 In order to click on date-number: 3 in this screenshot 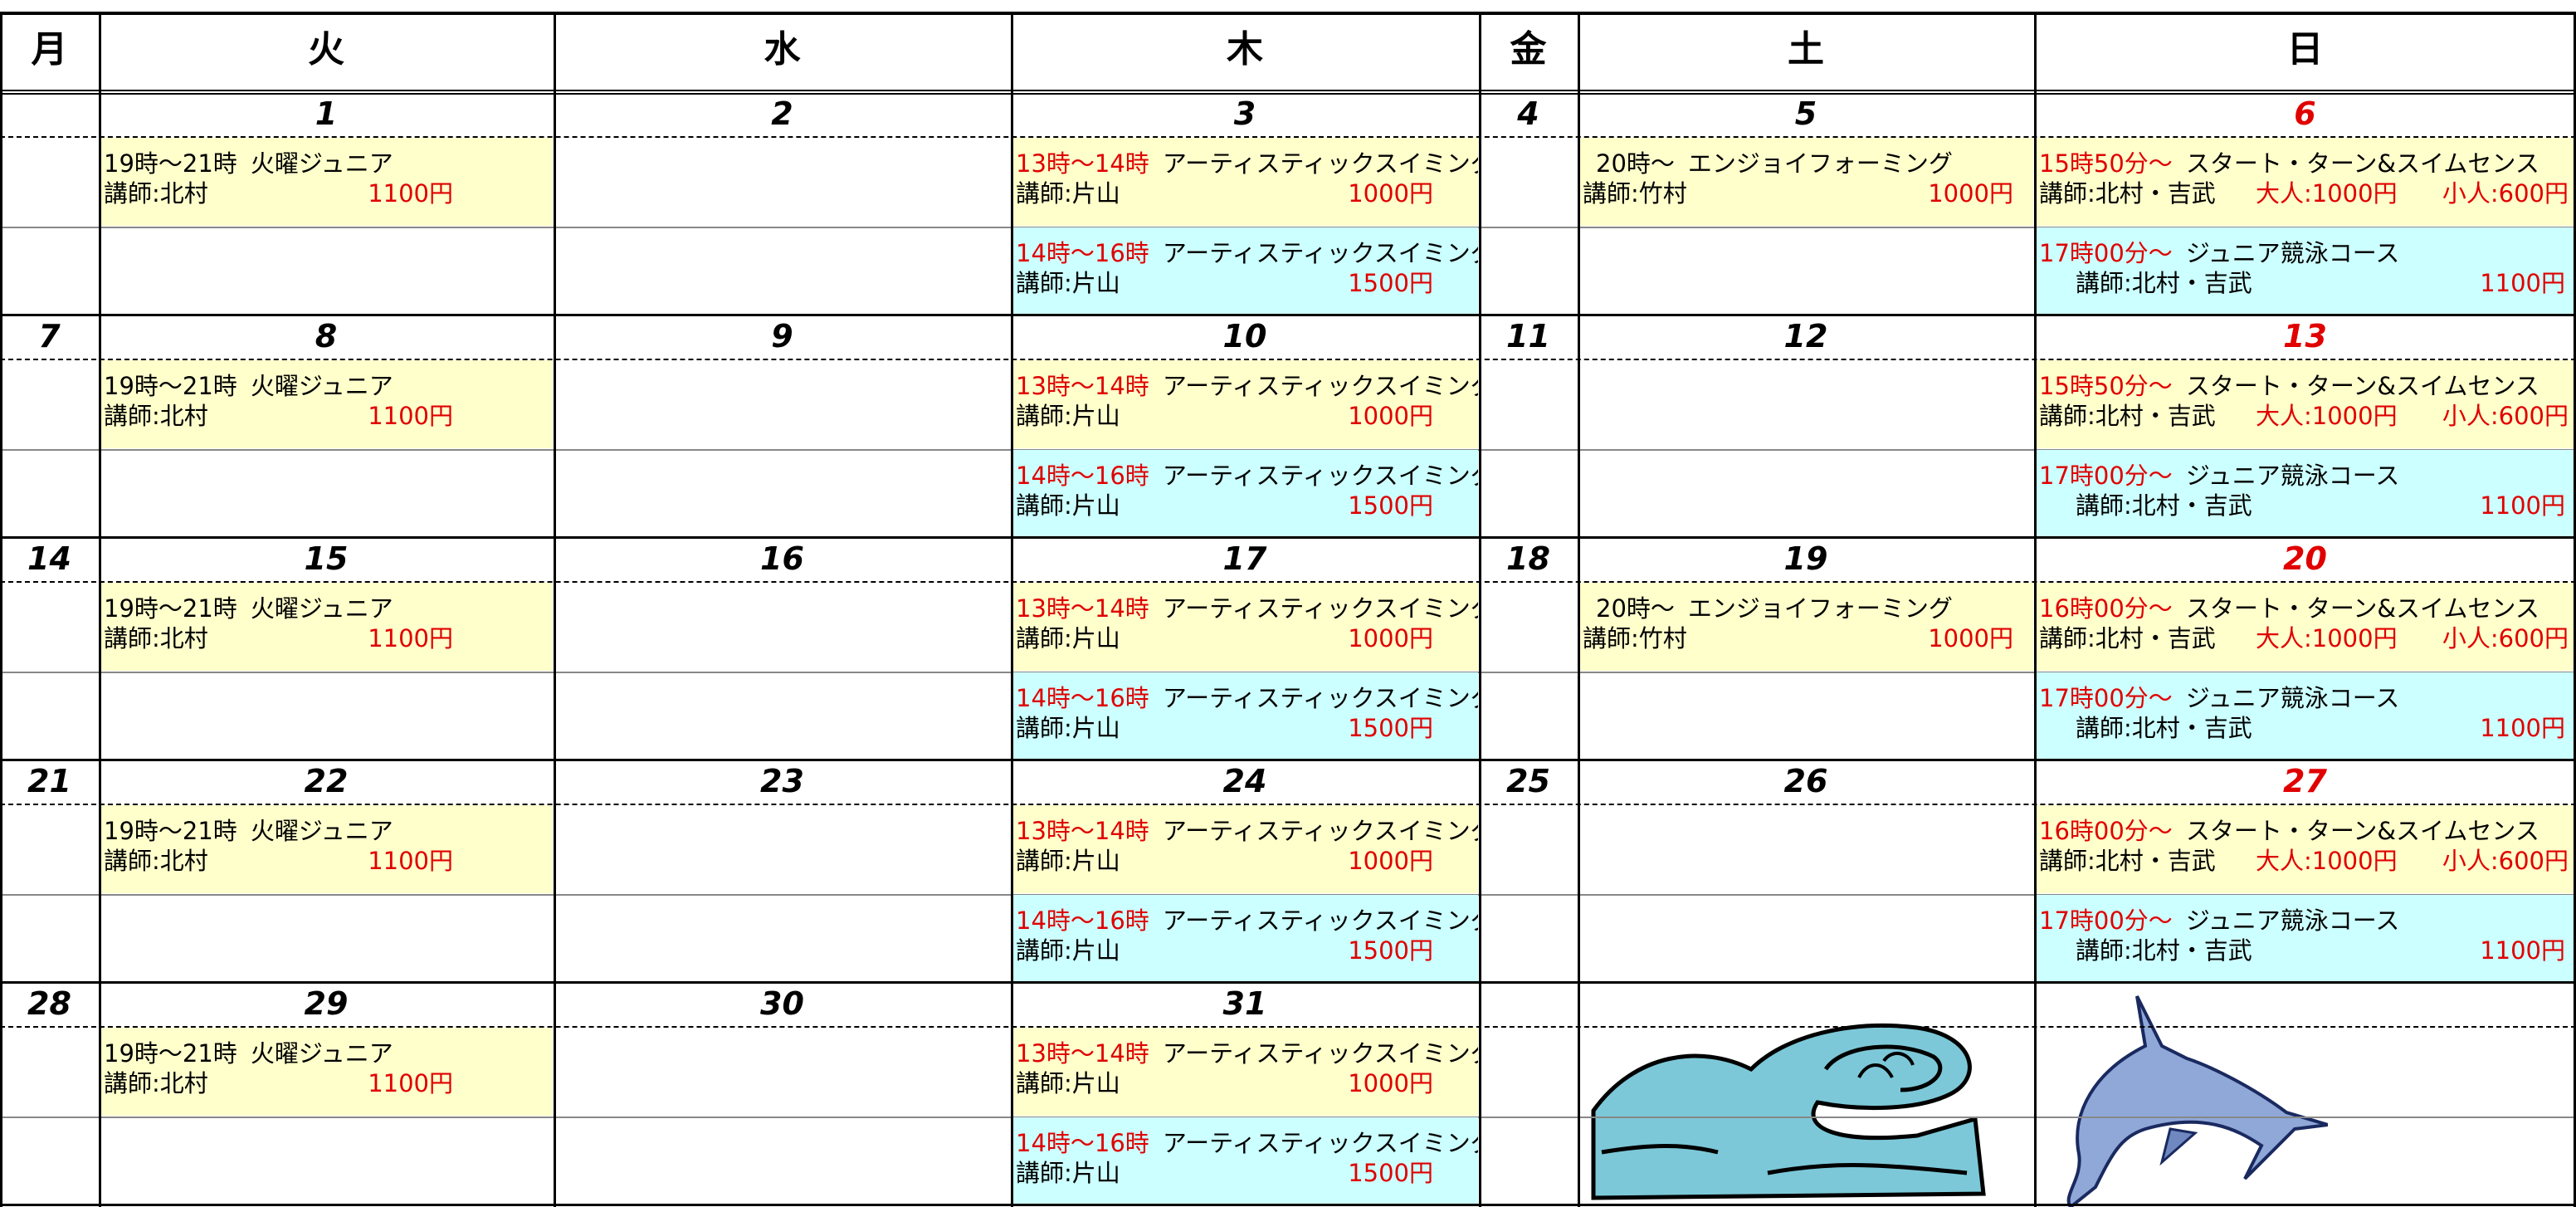, I will do `click(1244, 113)`.